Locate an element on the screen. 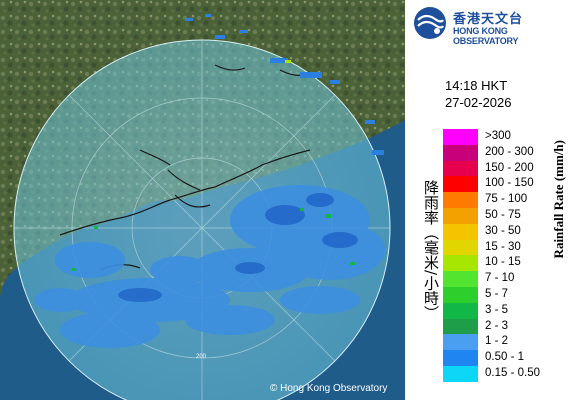  legend-row: 3 - 5 is located at coordinates (510, 310).